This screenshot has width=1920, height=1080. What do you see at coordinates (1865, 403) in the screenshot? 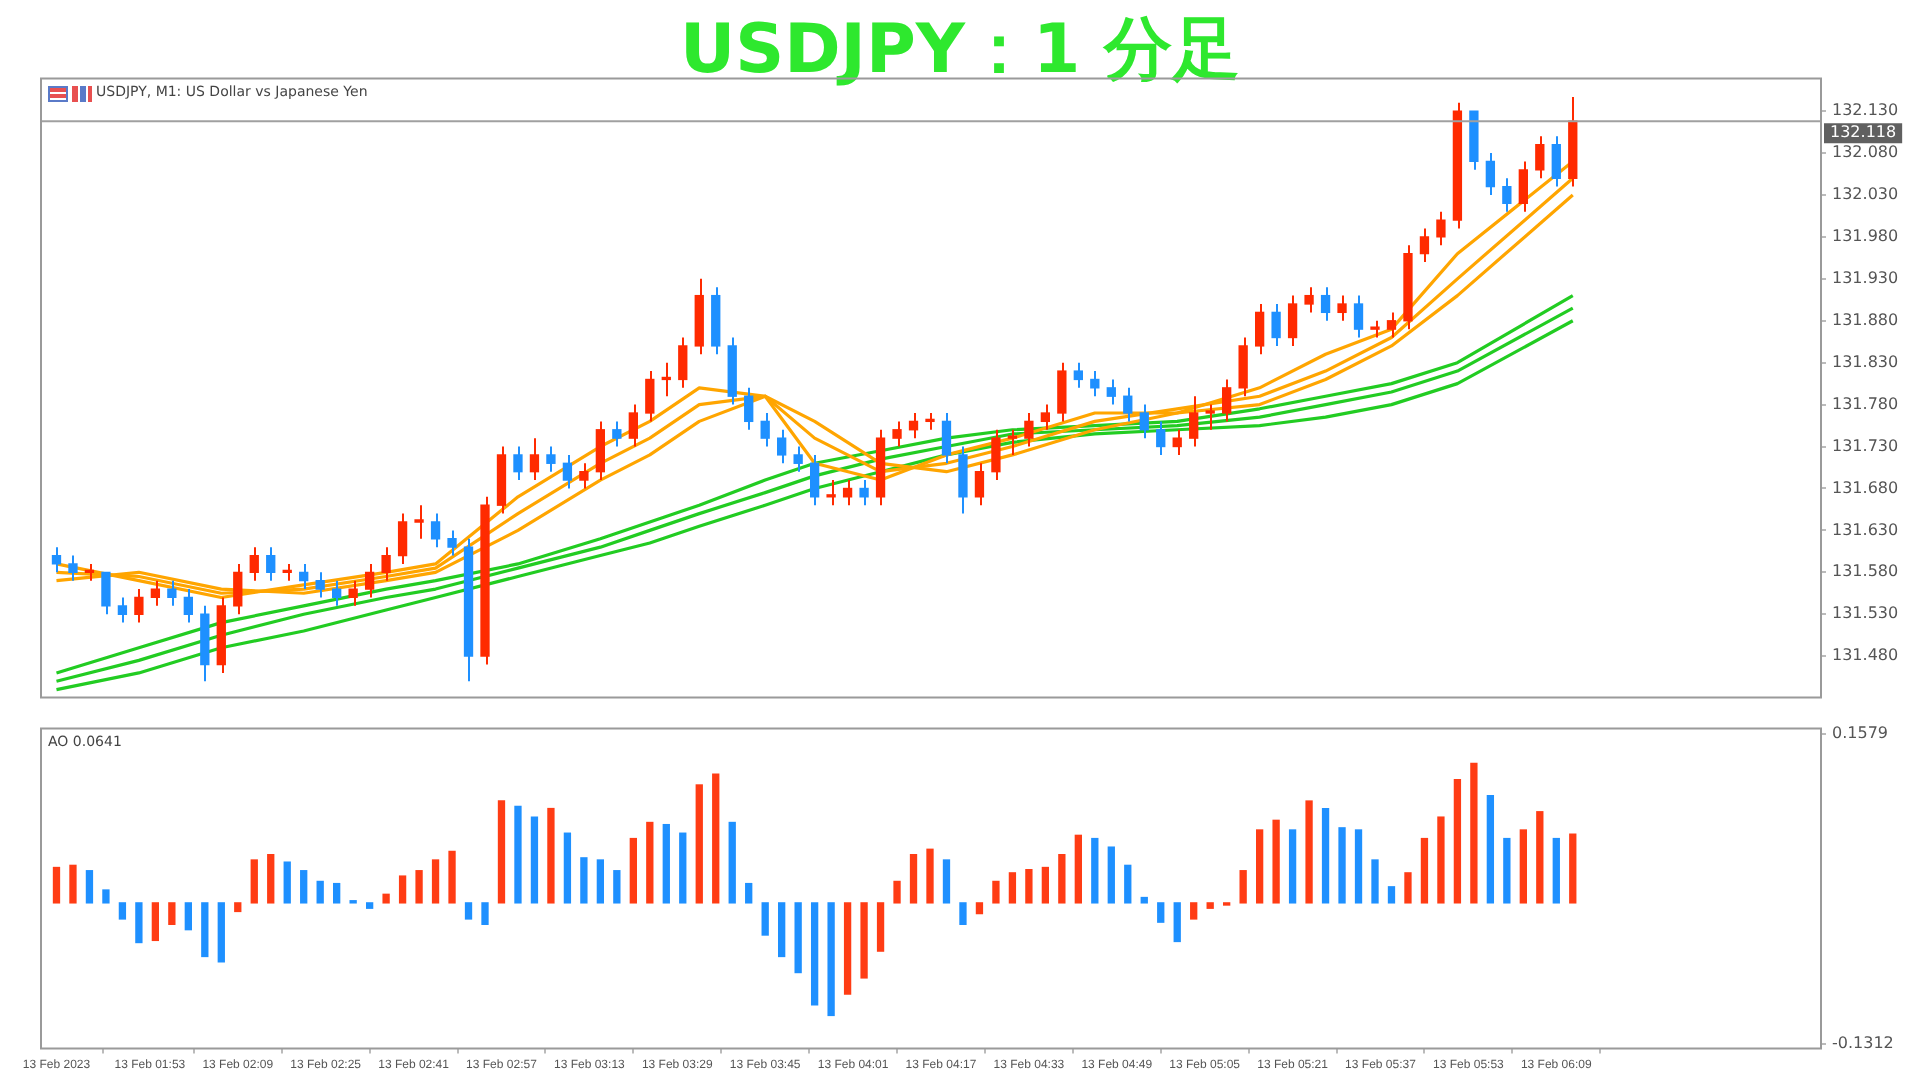
I see `y-tick-label: 131.780` at bounding box center [1865, 403].